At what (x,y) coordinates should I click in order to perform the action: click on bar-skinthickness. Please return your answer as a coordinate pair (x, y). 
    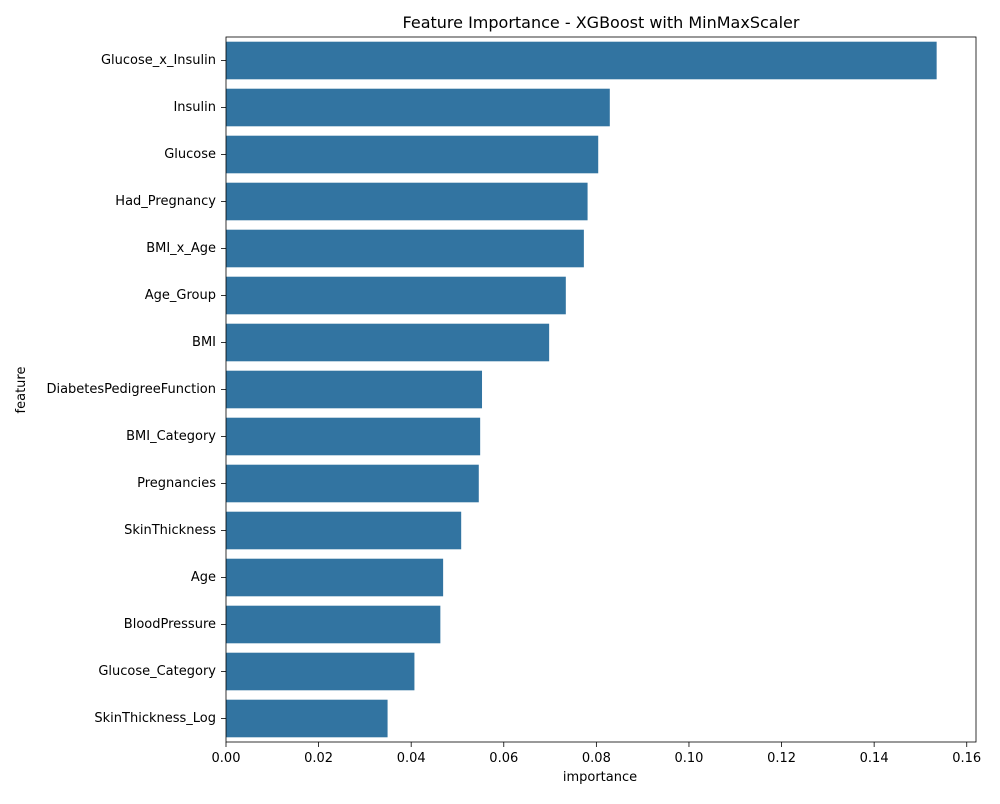
    Looking at the image, I should click on (344, 530).